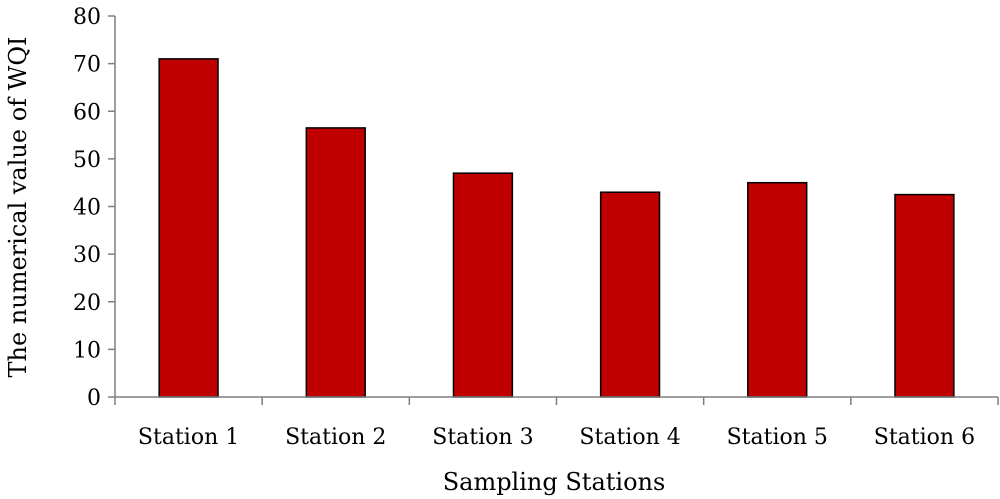 This screenshot has width=1000, height=499. What do you see at coordinates (87, 350) in the screenshot?
I see `y-tick-label: 10` at bounding box center [87, 350].